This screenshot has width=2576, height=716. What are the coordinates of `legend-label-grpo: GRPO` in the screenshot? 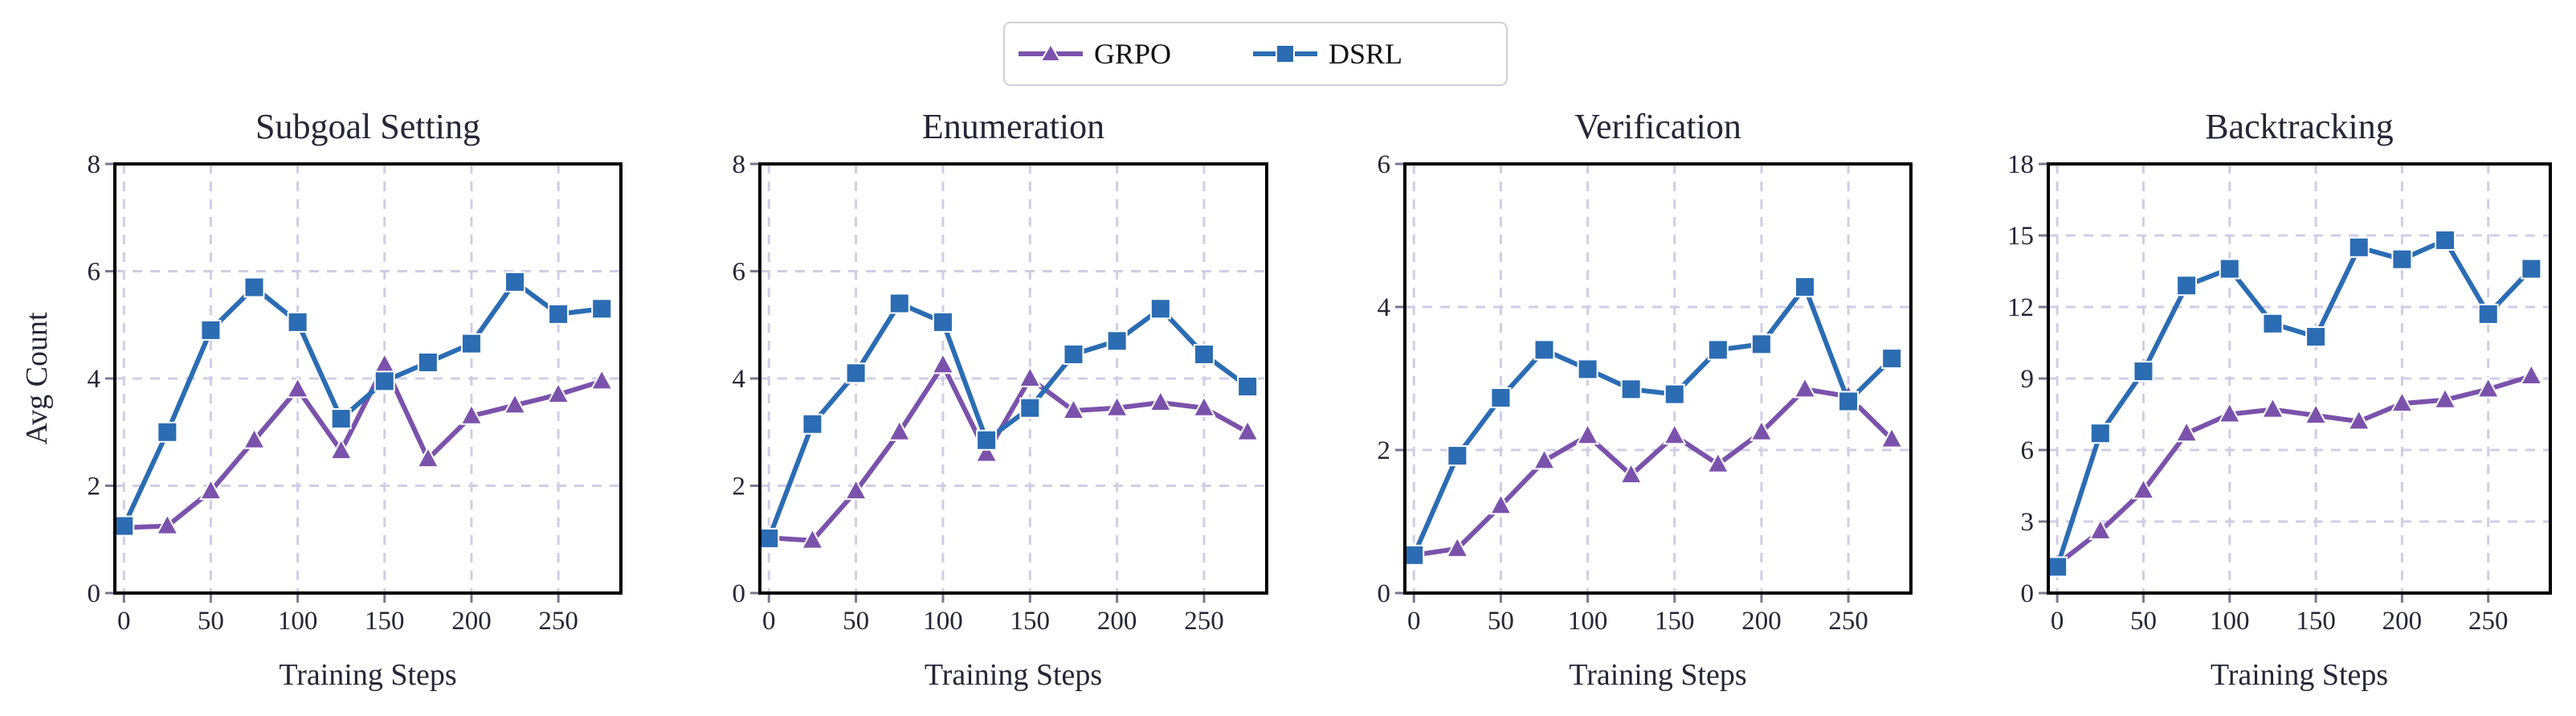 It's located at (1132, 54).